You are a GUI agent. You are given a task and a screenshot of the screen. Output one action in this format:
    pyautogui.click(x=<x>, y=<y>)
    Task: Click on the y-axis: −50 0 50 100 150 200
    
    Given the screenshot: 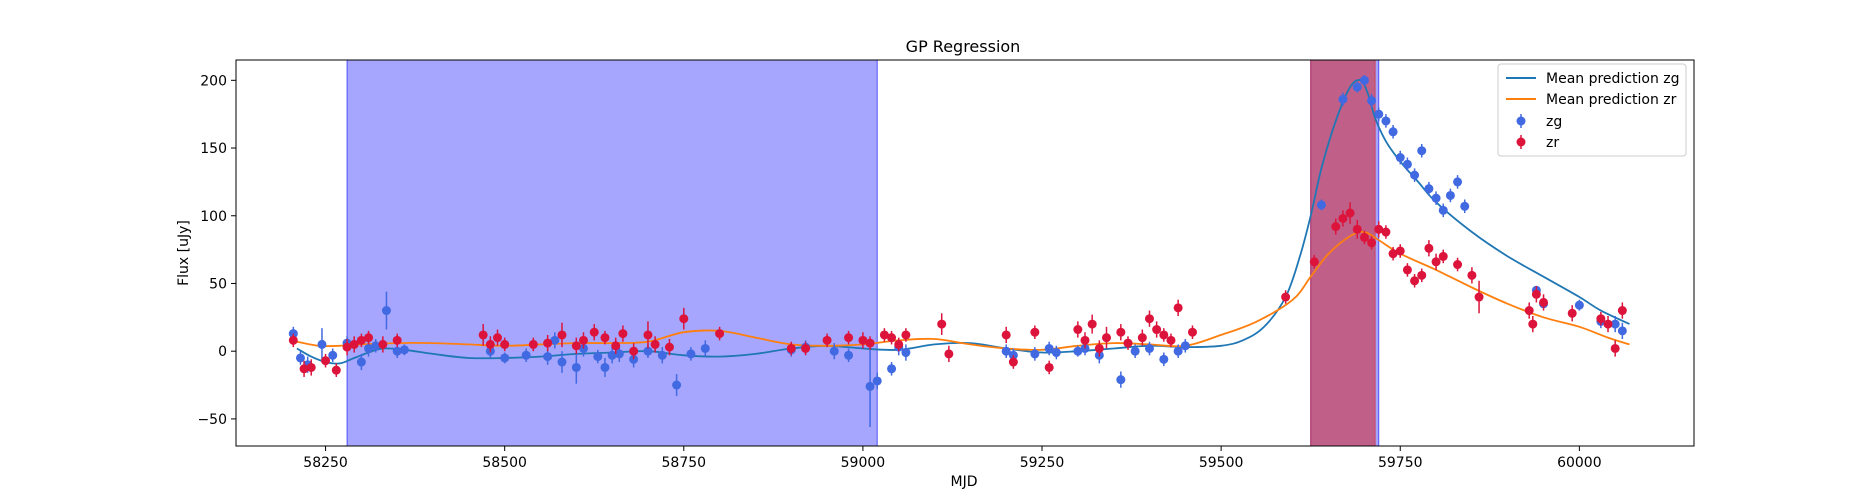 What is the action you would take?
    pyautogui.click(x=216, y=250)
    